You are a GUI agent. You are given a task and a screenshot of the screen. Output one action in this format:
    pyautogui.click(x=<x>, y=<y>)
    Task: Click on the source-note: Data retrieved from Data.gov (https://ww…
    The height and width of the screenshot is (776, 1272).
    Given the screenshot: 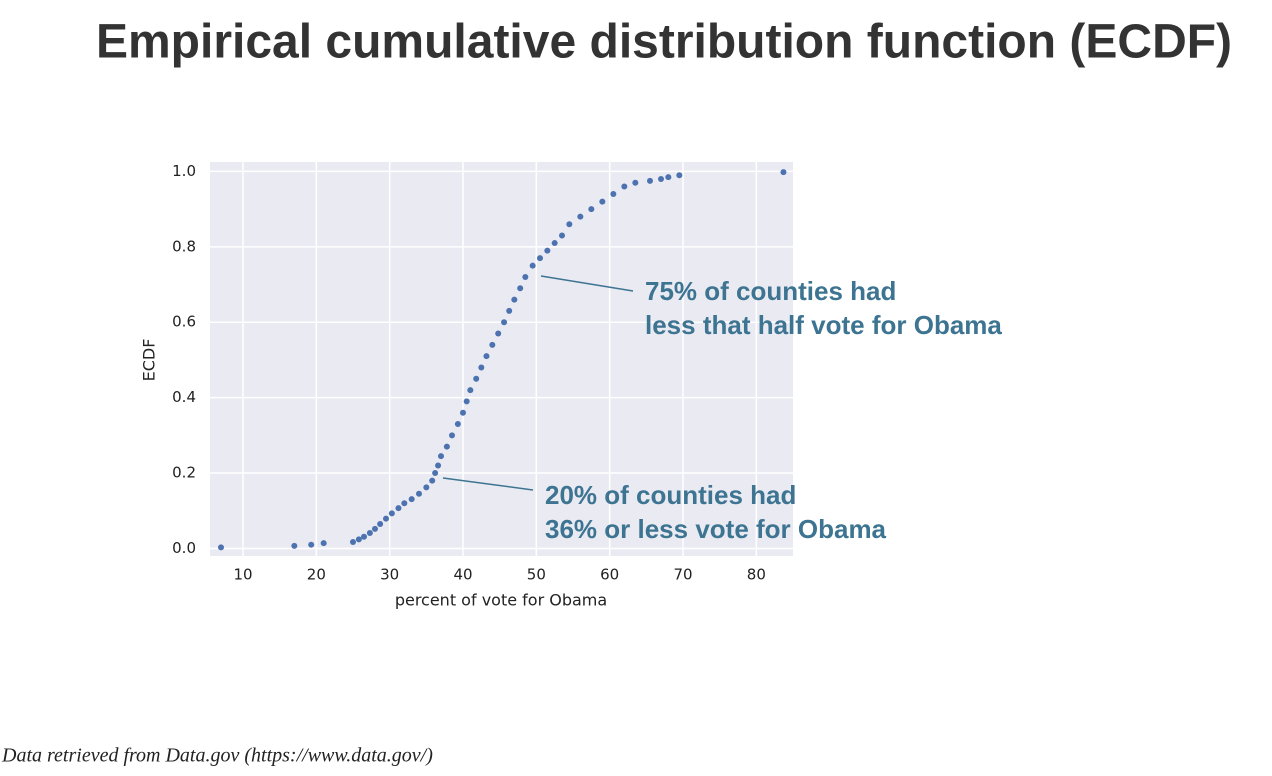 What is the action you would take?
    pyautogui.click(x=217, y=756)
    